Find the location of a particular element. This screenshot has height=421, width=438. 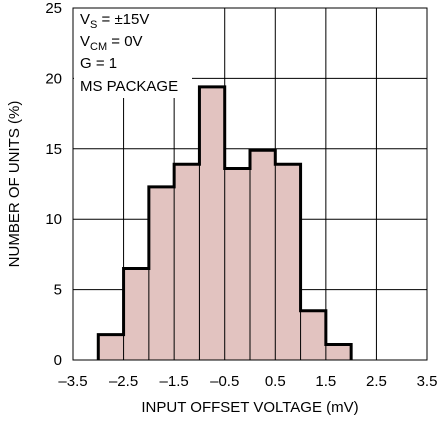

x-tick-label: 1.5 is located at coordinates (325, 381).